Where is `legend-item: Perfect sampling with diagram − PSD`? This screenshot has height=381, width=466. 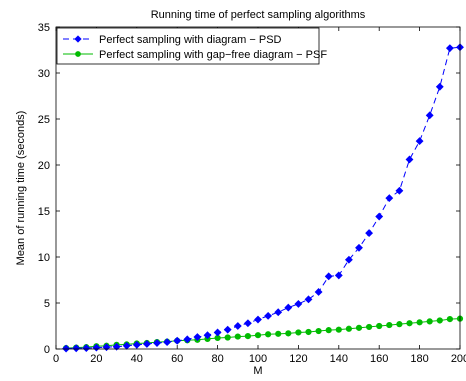
legend-item: Perfect sampling with diagram − PSD is located at coordinates (172, 40).